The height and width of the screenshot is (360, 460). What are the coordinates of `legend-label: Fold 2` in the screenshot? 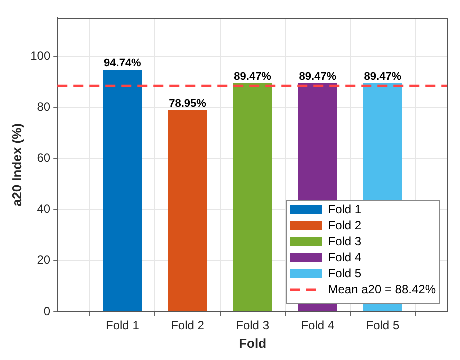 It's located at (345, 225).